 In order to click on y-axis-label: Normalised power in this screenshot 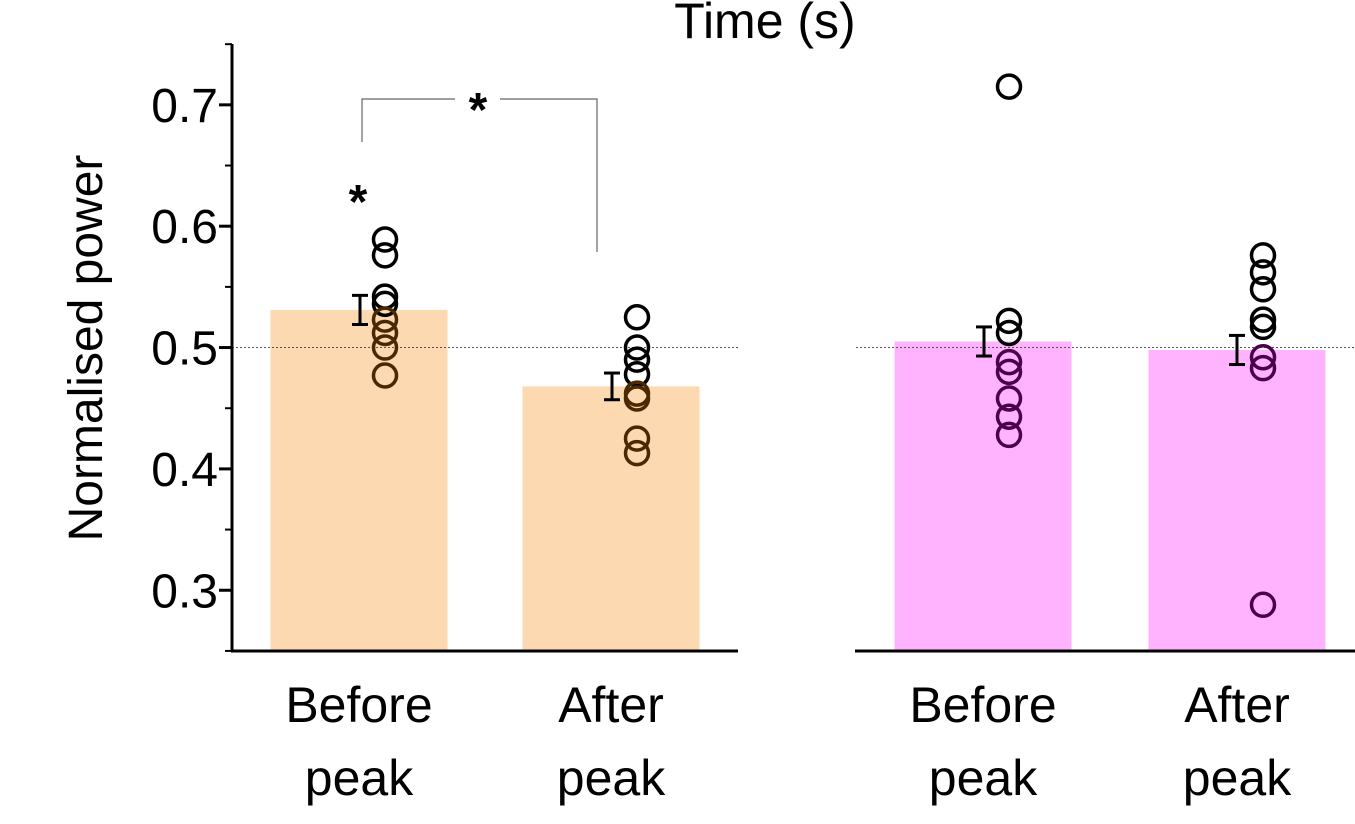, I will do `click(86, 348)`.